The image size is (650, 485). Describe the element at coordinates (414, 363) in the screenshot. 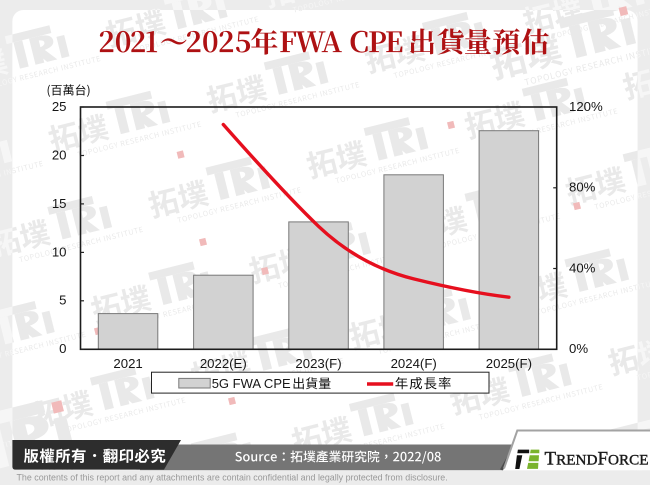

I see `svg-text: 2024(F)` at that location.